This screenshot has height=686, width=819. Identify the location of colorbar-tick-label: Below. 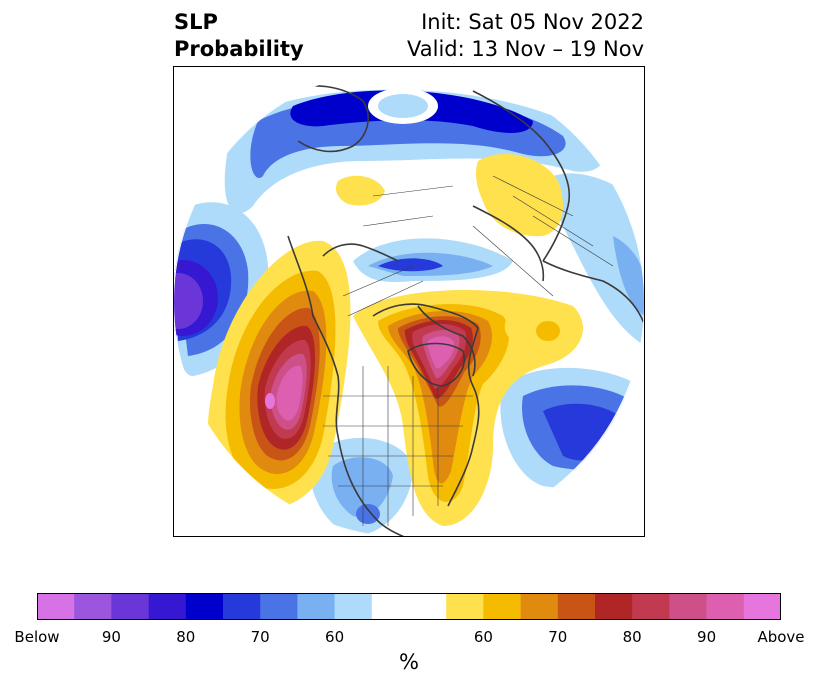
(37, 637).